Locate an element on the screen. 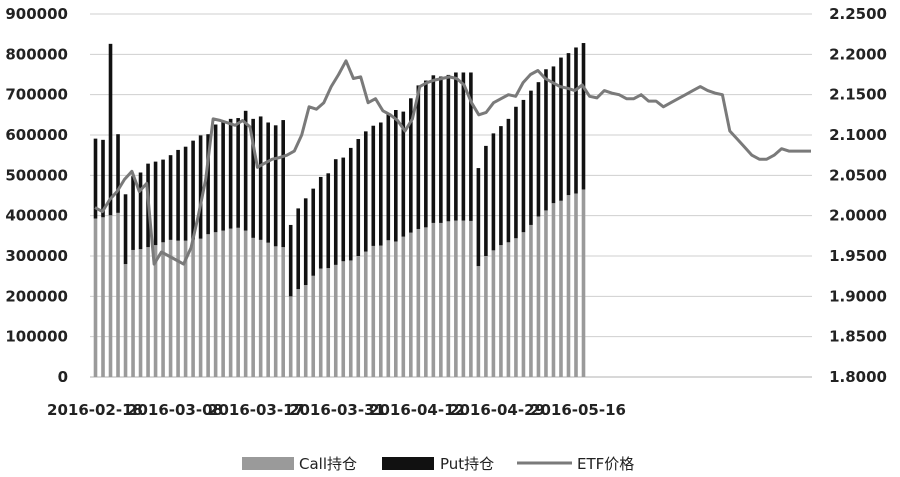 Image resolution: width=900 pixels, height=477 pixels. legend-label-etf: ETF价格 is located at coordinates (605, 464).